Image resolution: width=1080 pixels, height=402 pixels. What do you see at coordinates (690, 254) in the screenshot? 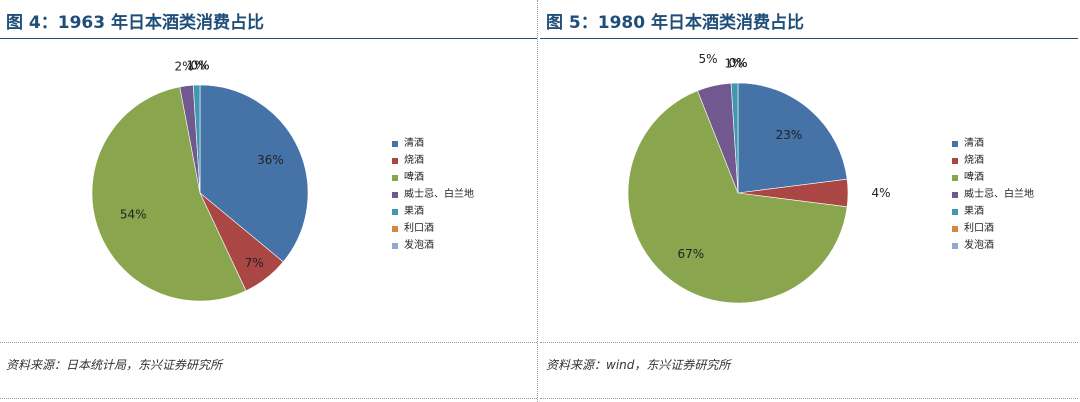
I see `slice-label-3: 67%` at bounding box center [690, 254].